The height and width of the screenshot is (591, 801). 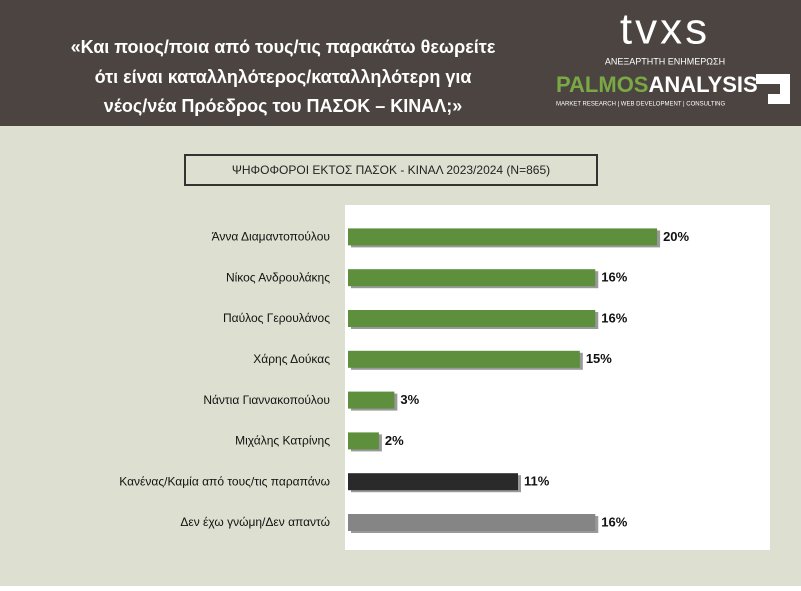 I want to click on category-label: Χάρης Δούκας, so click(x=291, y=359).